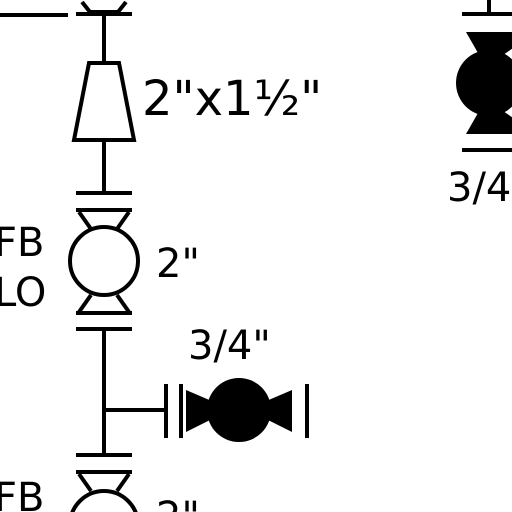 The width and height of the screenshot is (512, 512). I want to click on valve-upper-tag-line1: FB, so click(22, 243).